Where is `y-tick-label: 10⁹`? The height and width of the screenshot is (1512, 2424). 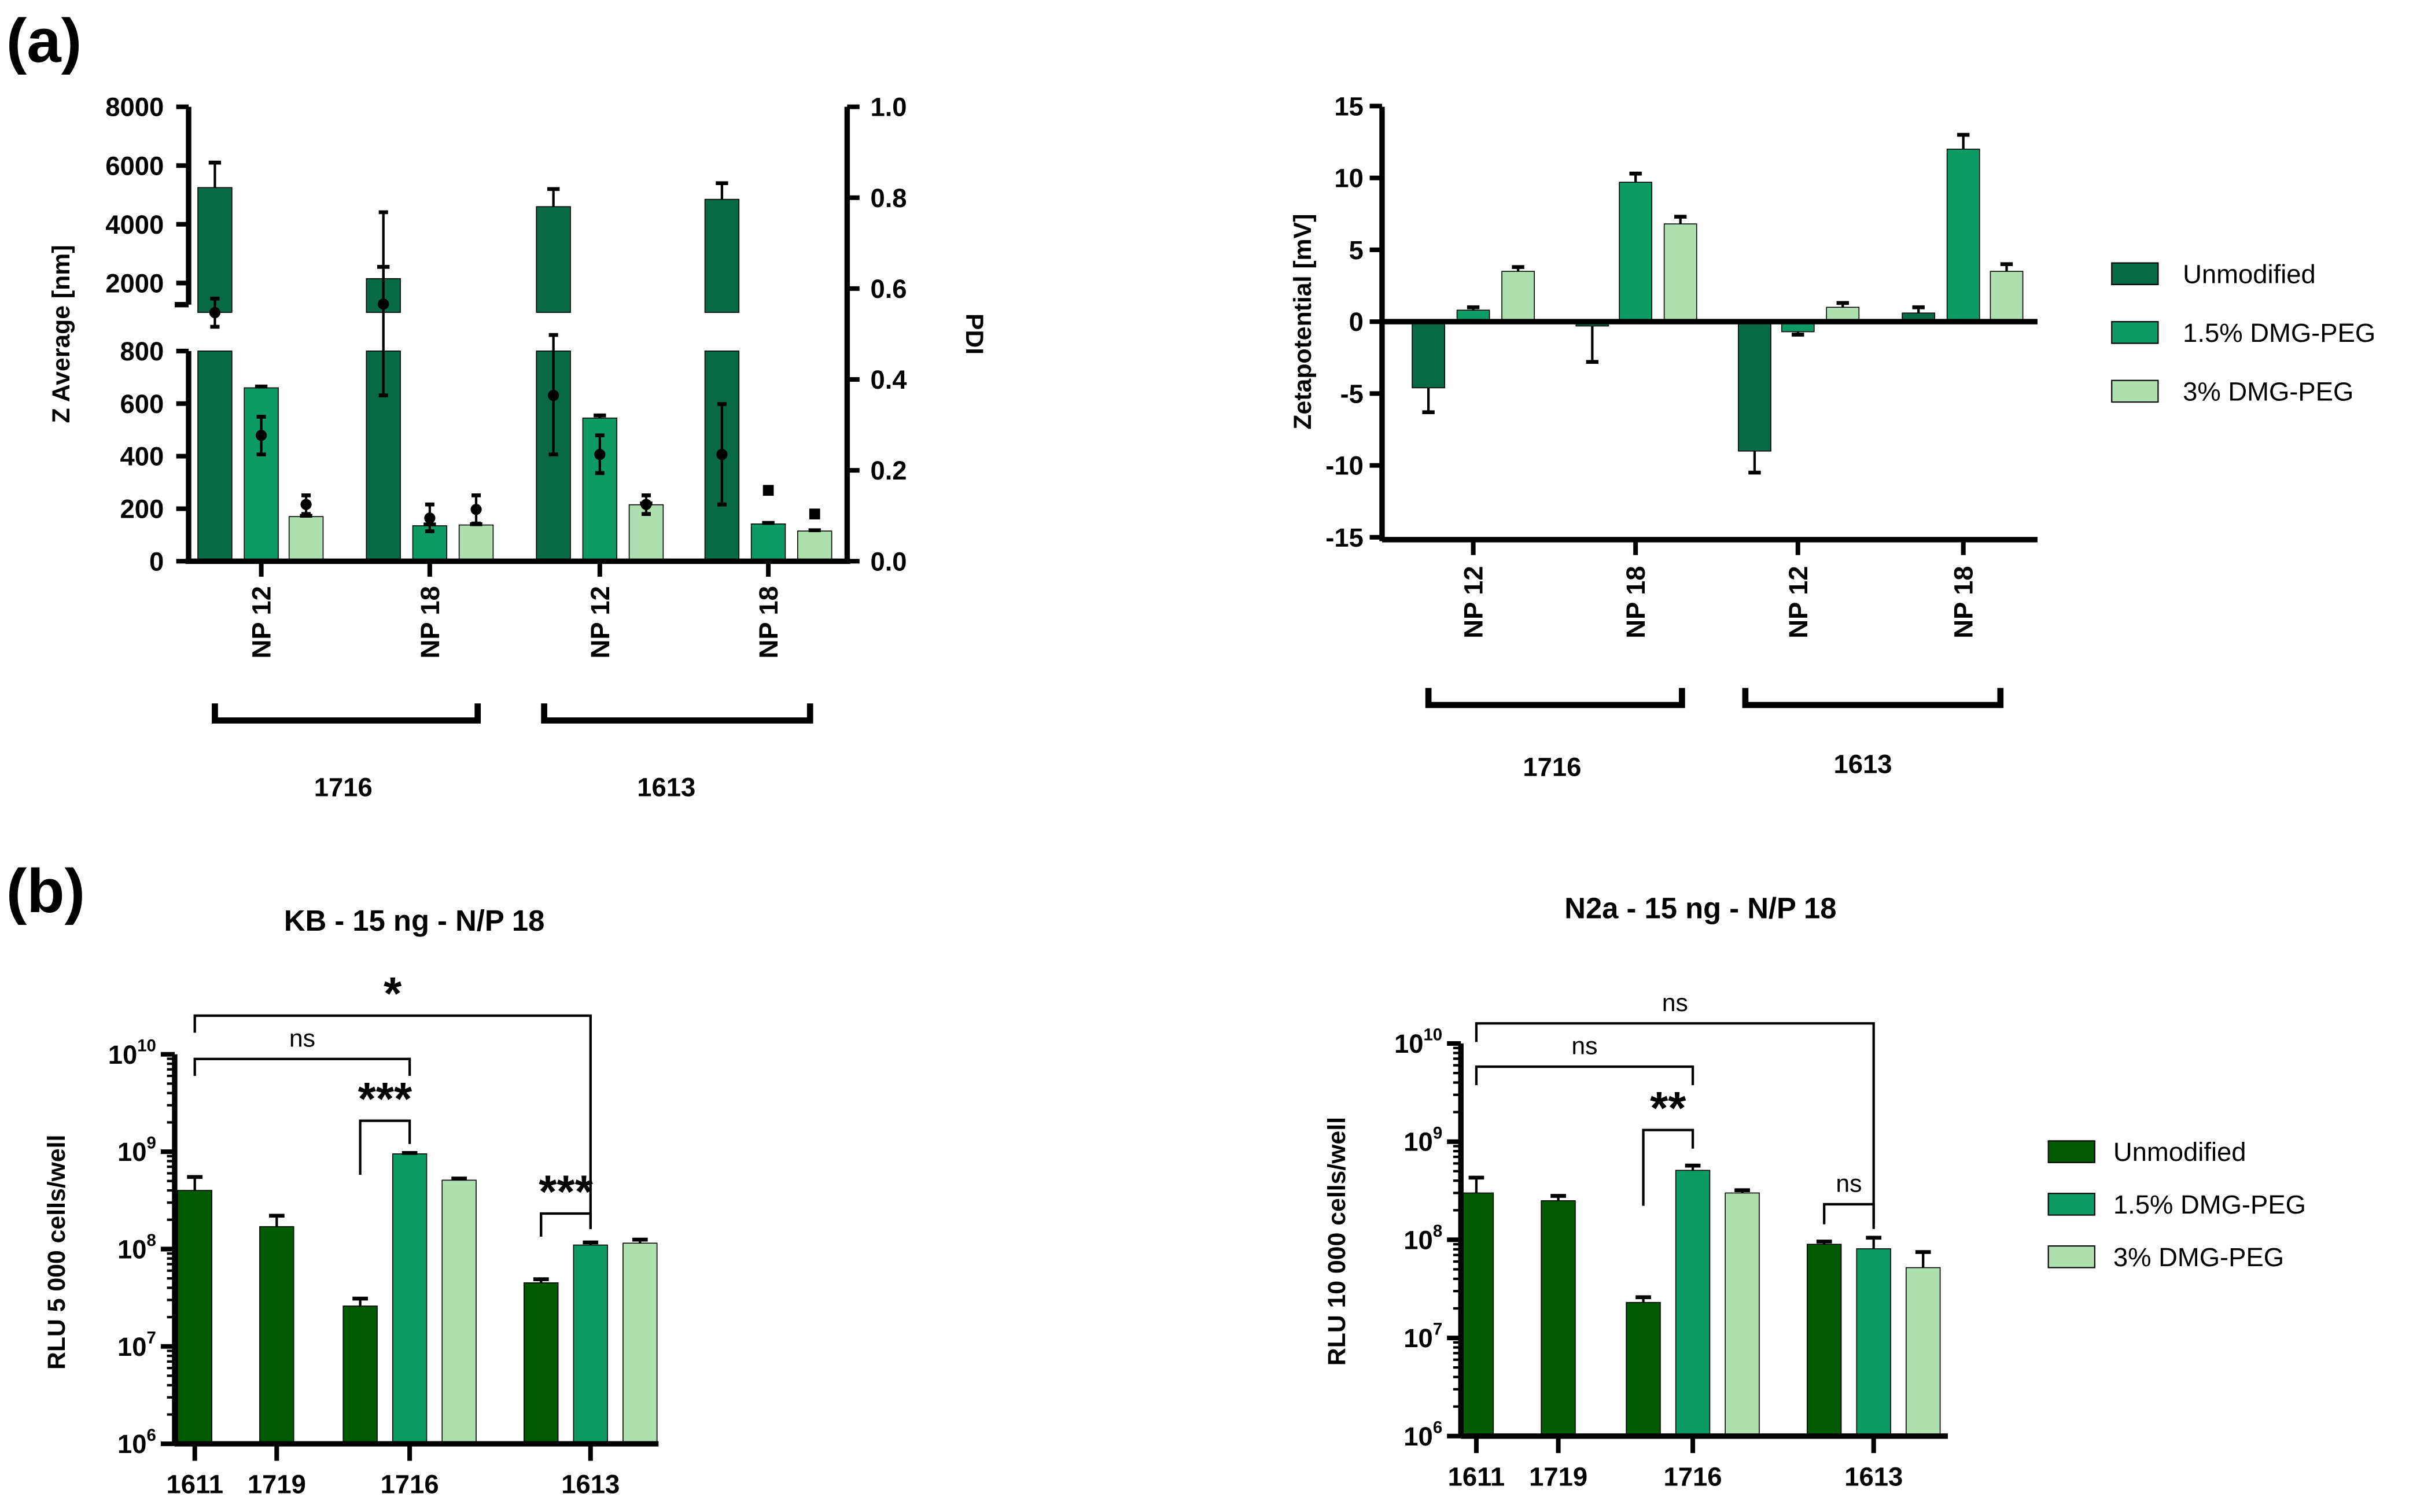 y-tick-label: 10⁹ is located at coordinates (1422, 1139).